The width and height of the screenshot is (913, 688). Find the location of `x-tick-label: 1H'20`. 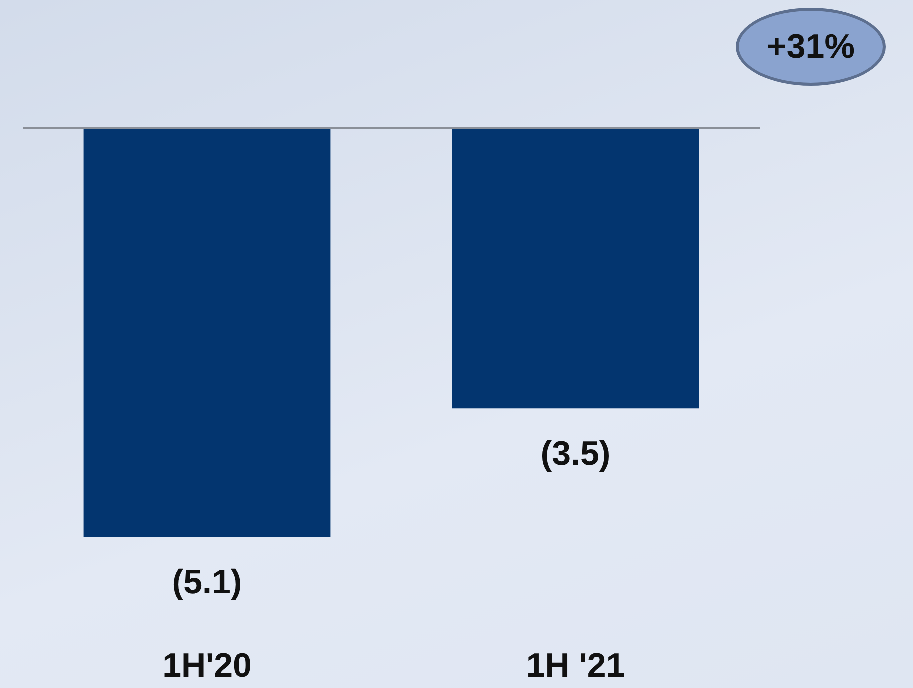

x-tick-label: 1H'20 is located at coordinates (207, 665).